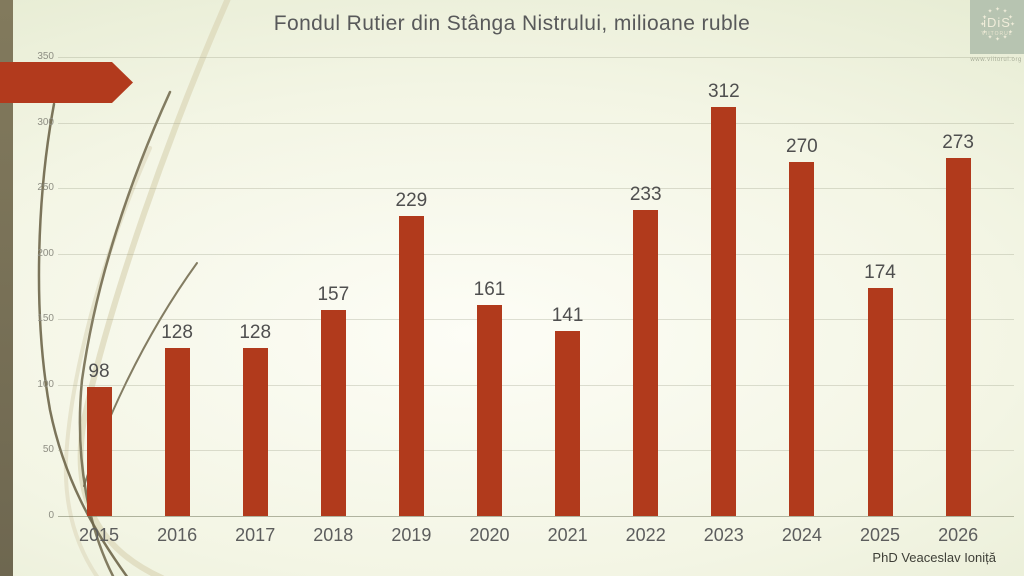  I want to click on bar-value-label: 174, so click(880, 272).